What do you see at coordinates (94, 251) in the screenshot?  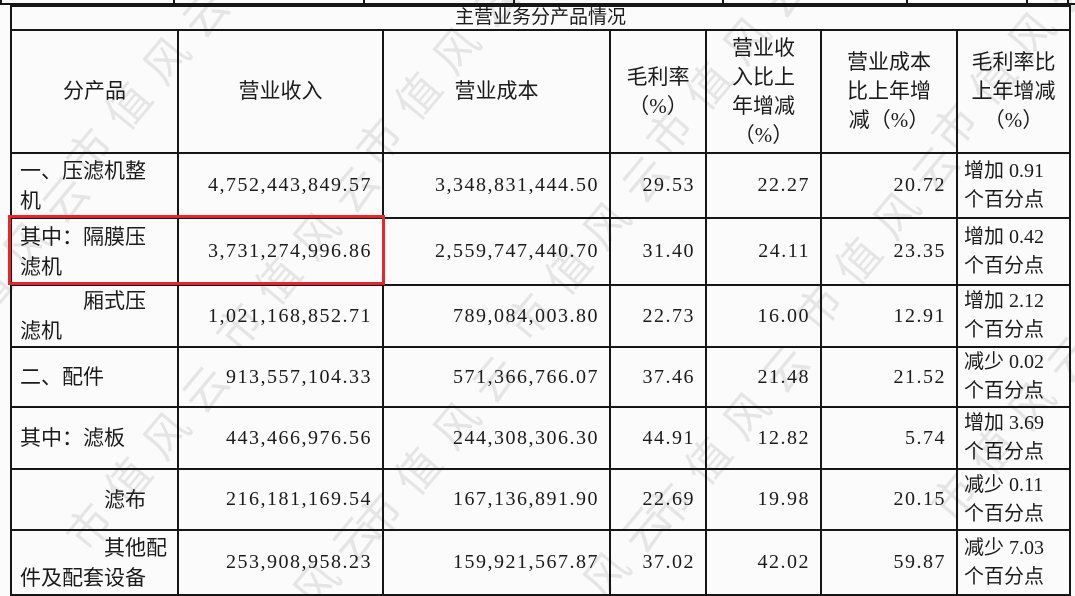 I see `product-cell: 其中：隔膜压 滤机` at bounding box center [94, 251].